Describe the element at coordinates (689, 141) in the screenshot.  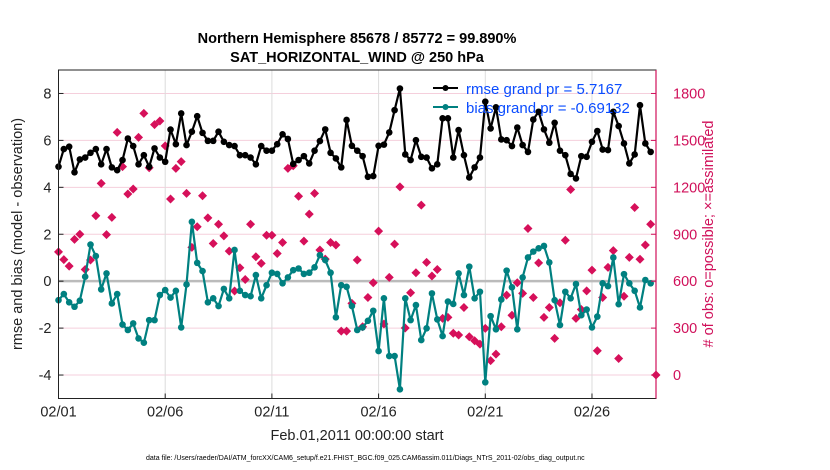
I see `y-right-tick-label: 1500` at that location.